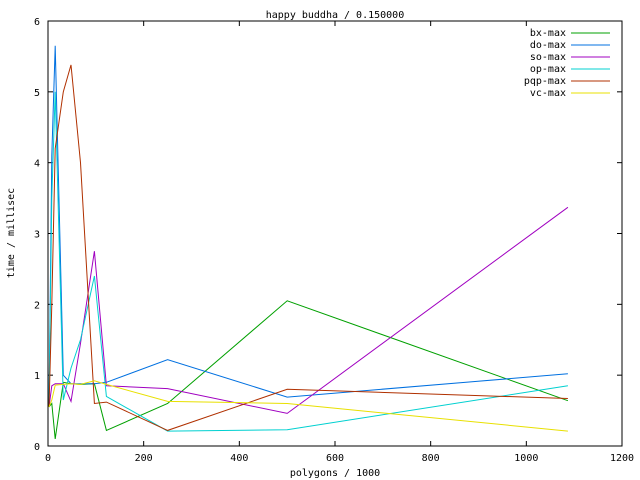 Image resolution: width=640 pixels, height=480 pixels. I want to click on y-axis-label: time / millisec, so click(11, 233).